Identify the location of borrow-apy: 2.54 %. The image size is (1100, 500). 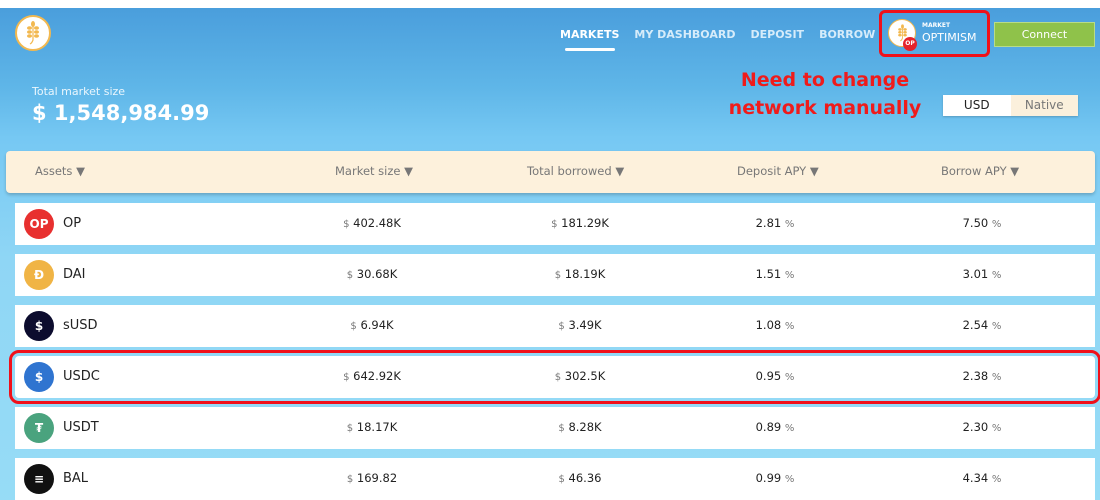
(982, 325).